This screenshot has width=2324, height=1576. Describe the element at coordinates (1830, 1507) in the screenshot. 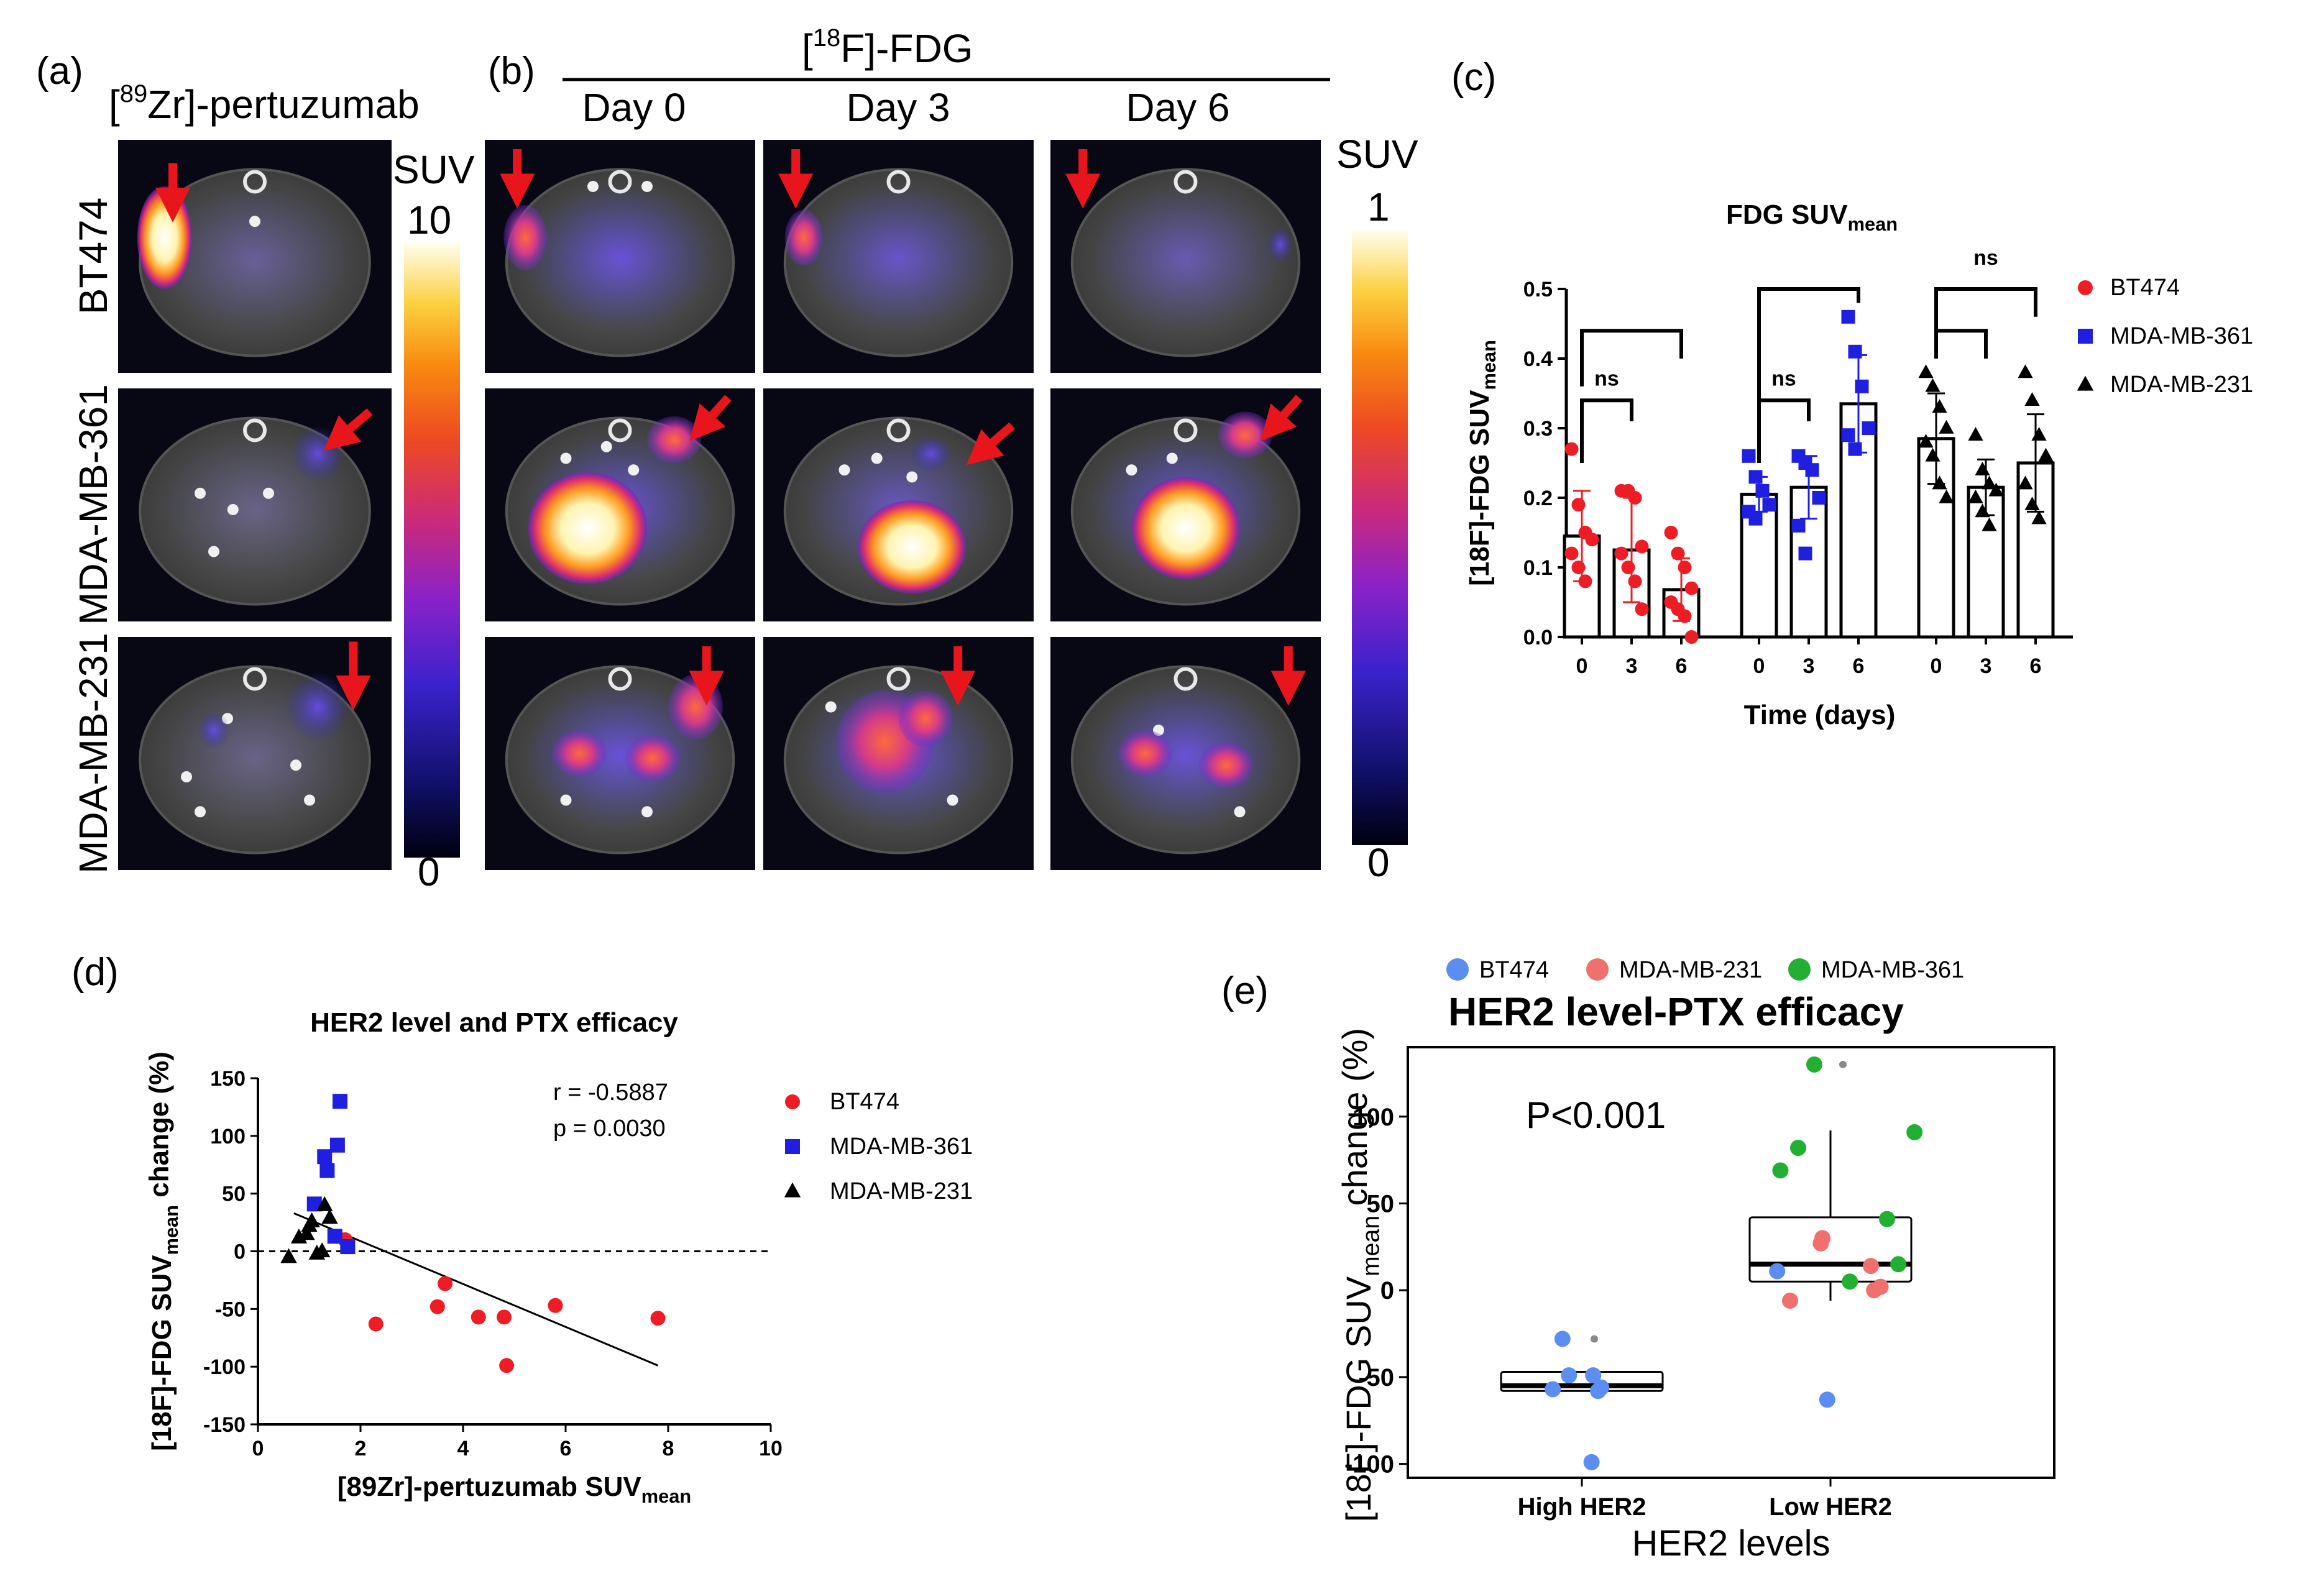

I see `chart-e-xtick-label: Low HER2` at that location.